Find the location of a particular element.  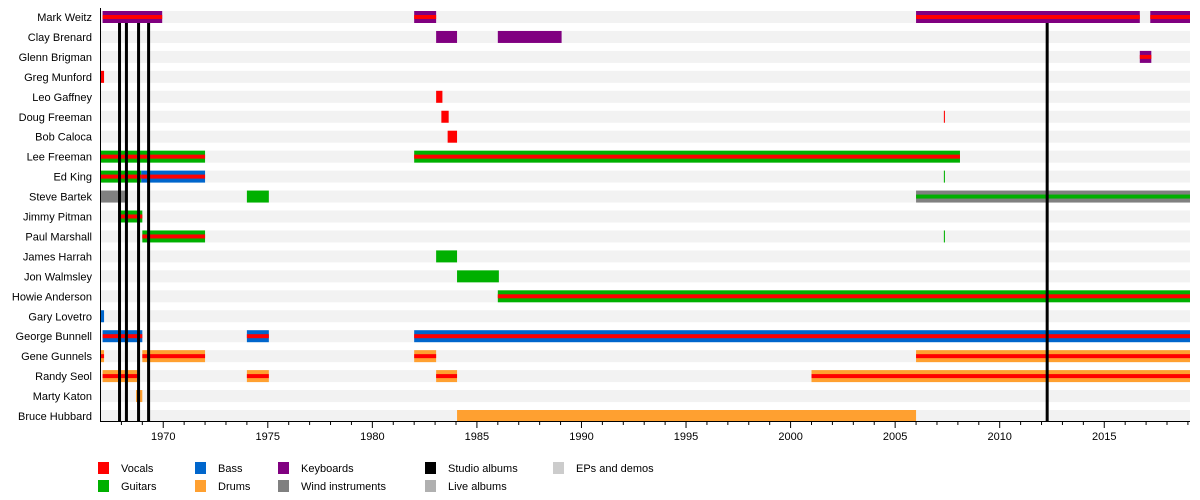

member-label: Ed King is located at coordinates (72, 178).